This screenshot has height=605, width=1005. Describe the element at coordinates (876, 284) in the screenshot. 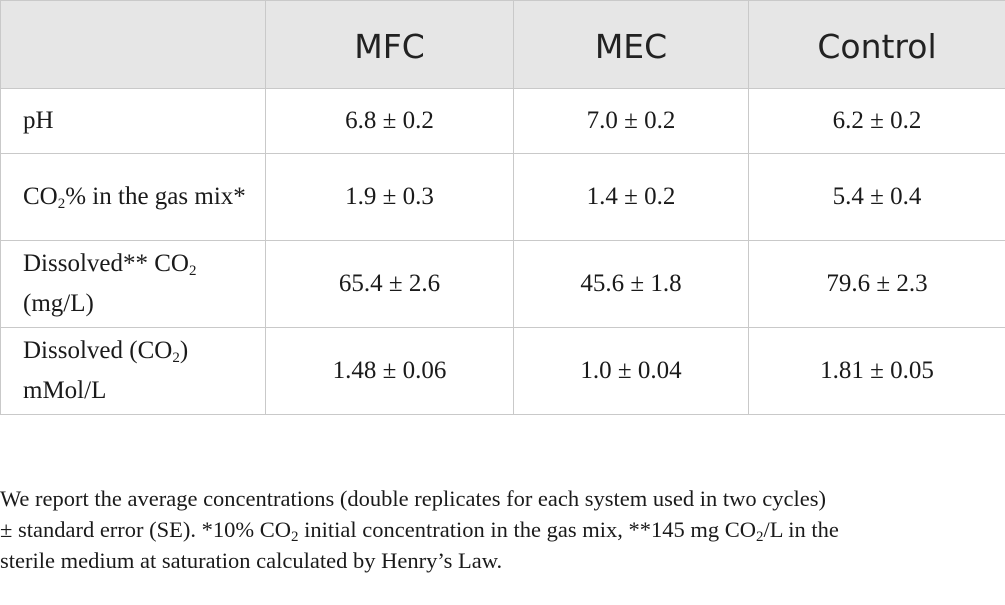

I see `control-value: 79.6 ± 2.3` at that location.